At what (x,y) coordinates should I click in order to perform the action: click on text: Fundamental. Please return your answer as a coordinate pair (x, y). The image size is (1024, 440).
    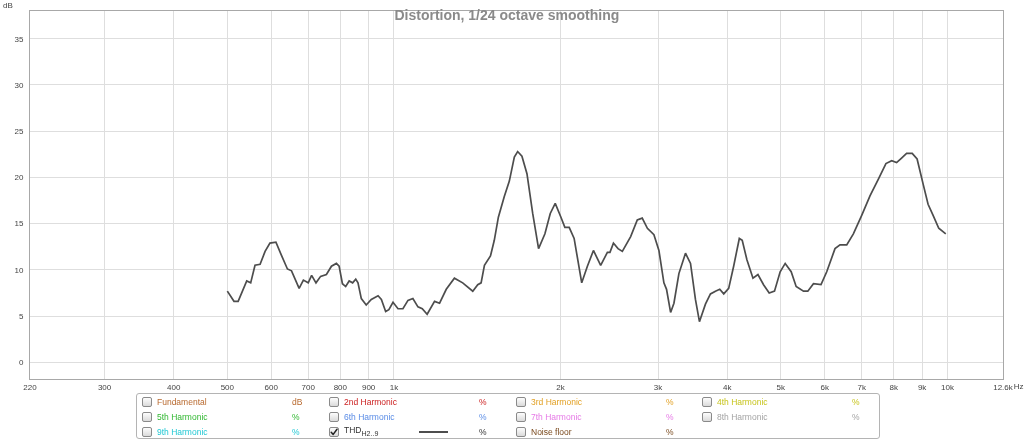
    Looking at the image, I should click on (182, 401).